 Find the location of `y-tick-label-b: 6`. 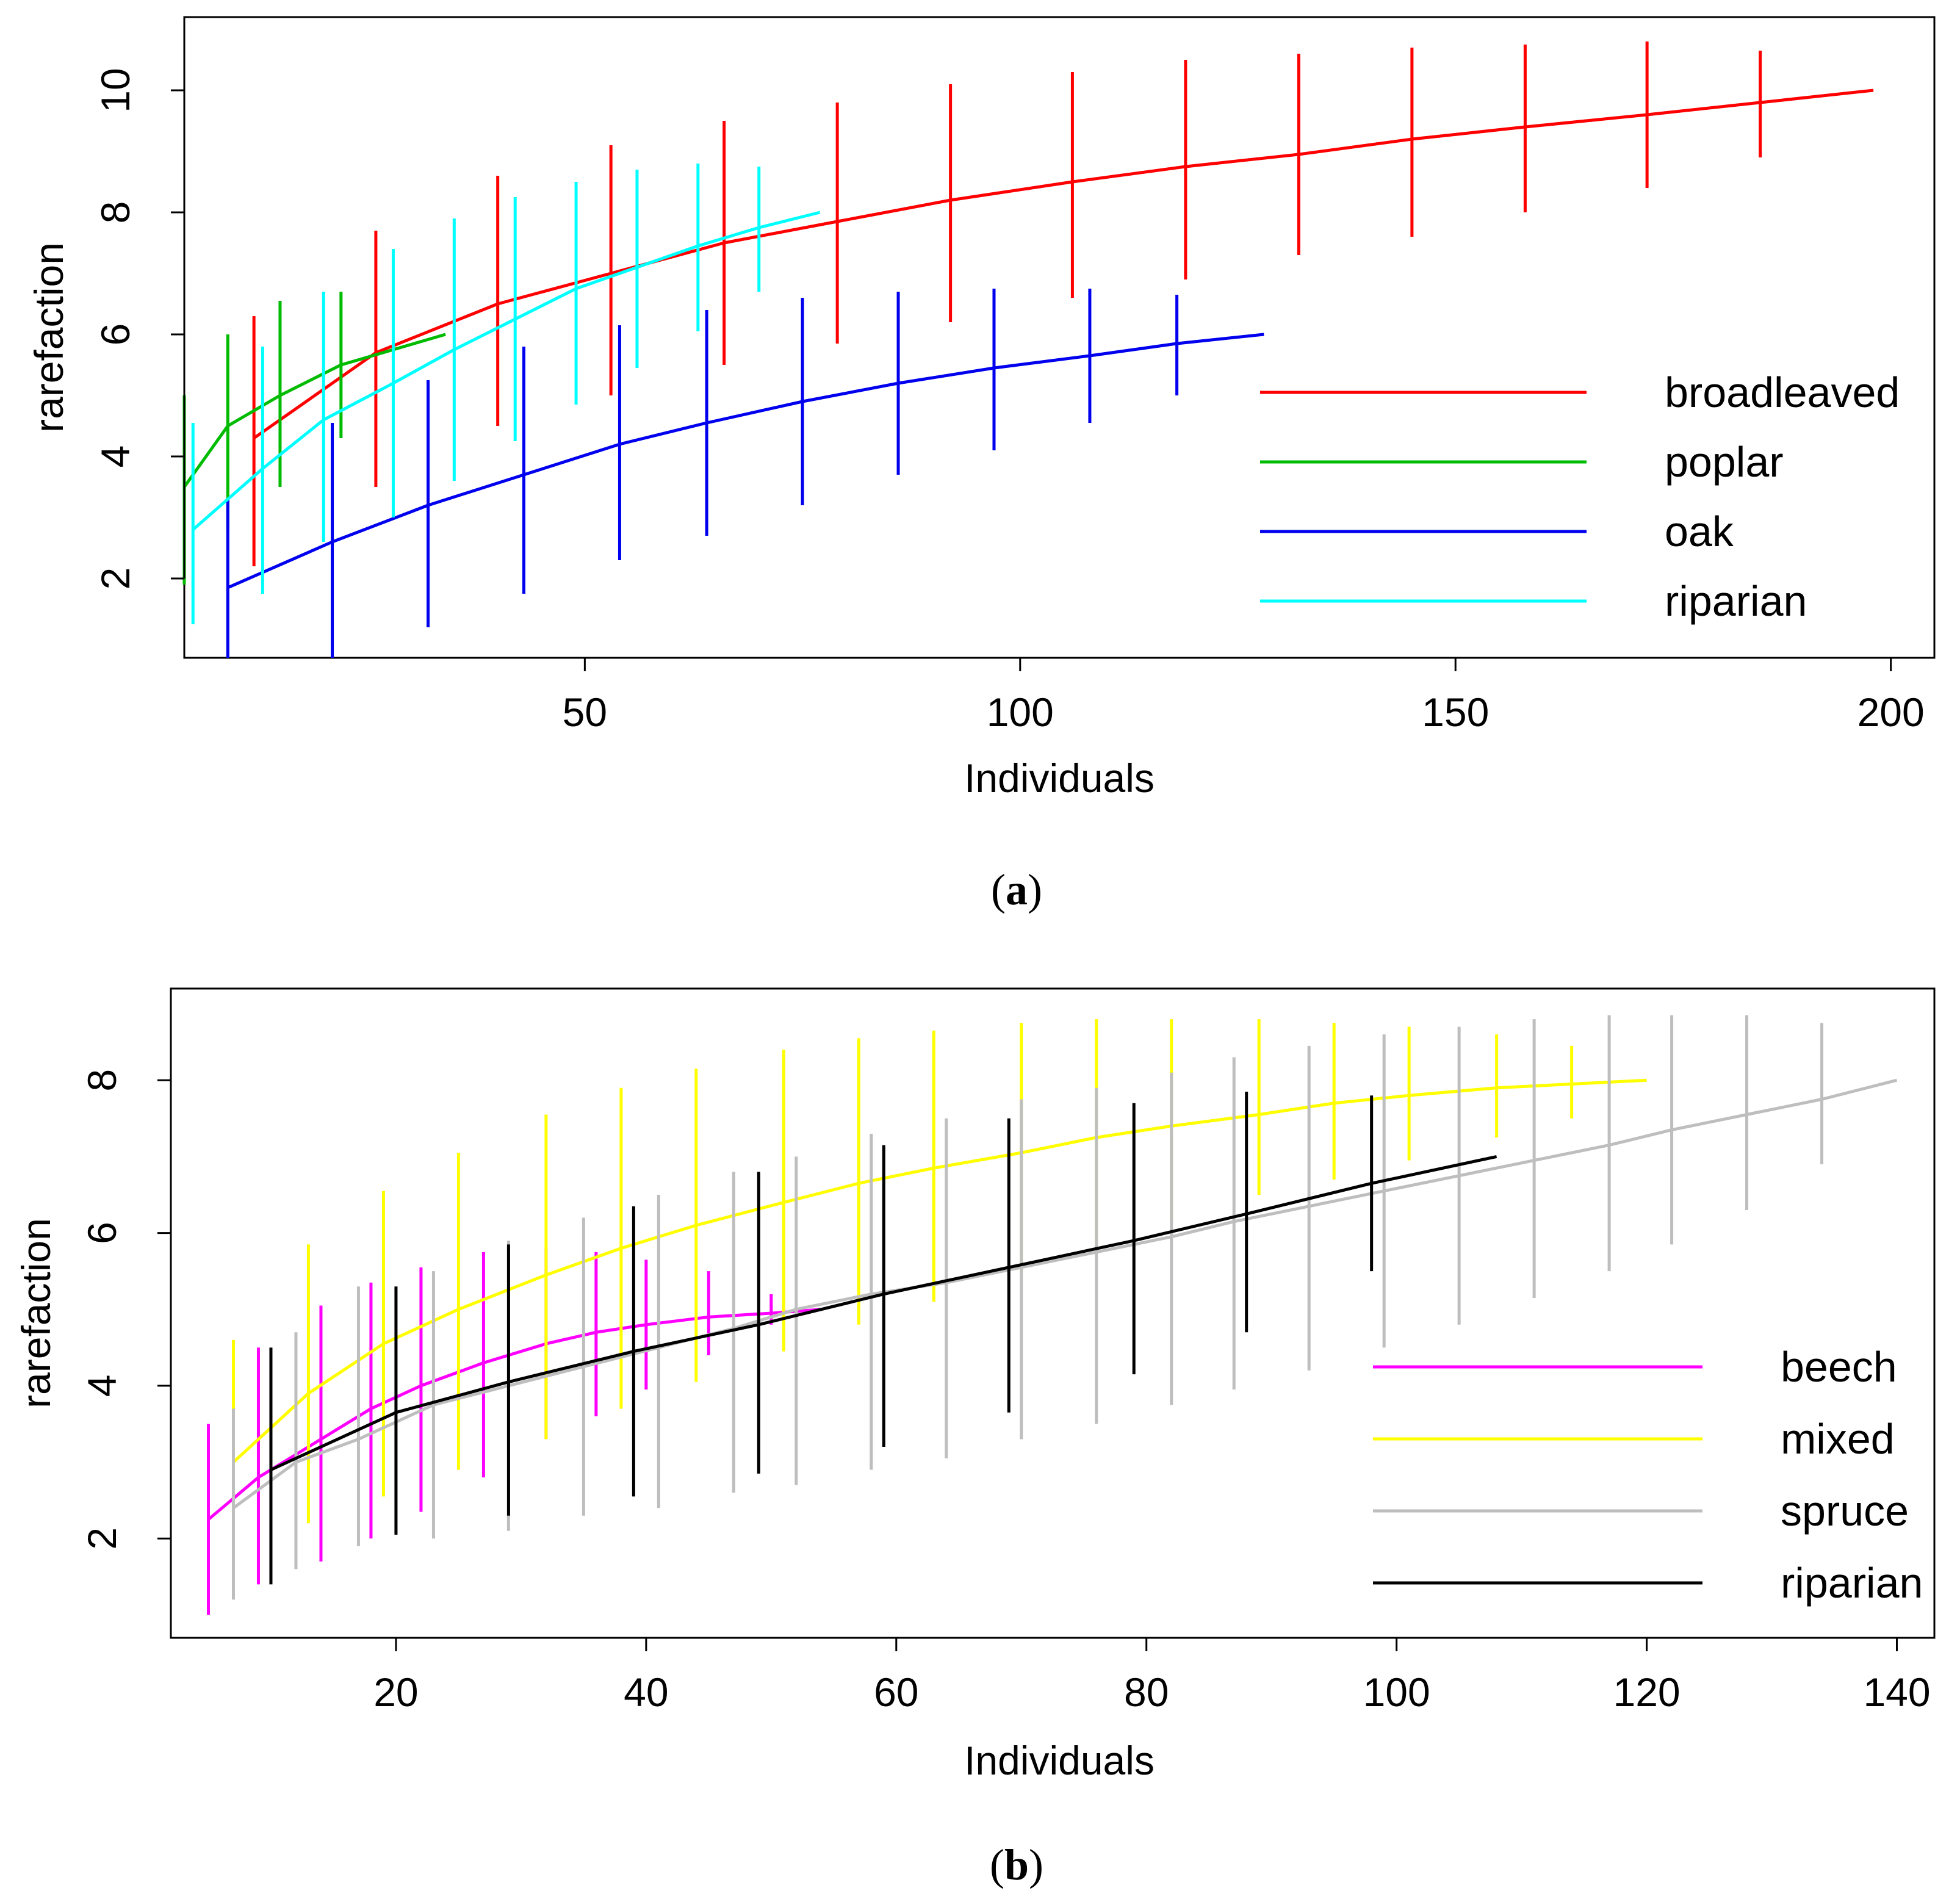

y-tick-label-b: 6 is located at coordinates (101, 1233).